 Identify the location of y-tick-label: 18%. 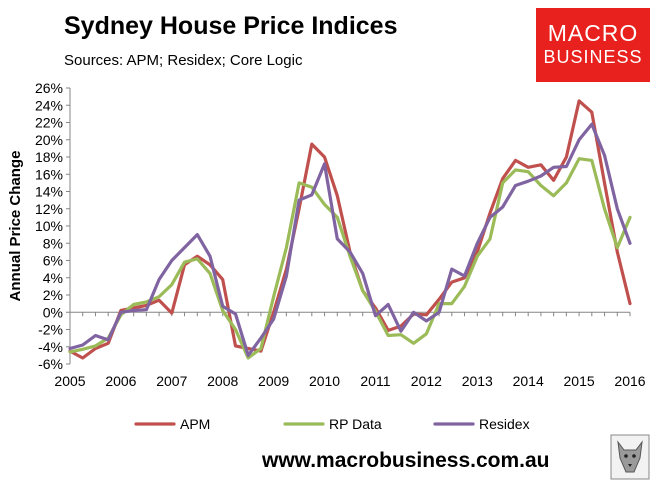
(49, 157).